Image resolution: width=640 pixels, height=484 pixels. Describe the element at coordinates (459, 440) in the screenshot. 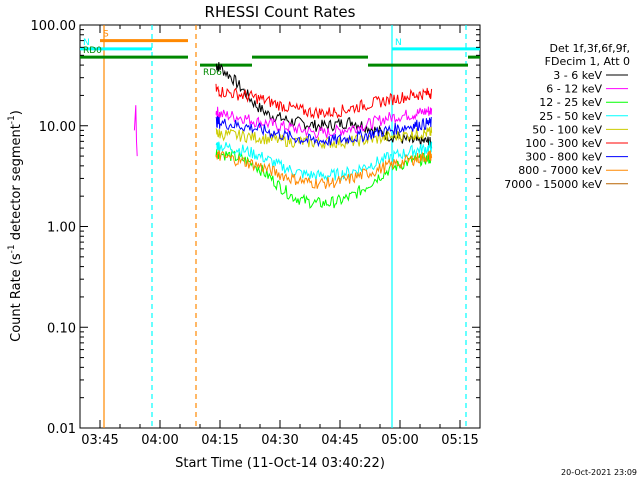

I see `x-tick-label-6: 05:15` at that location.